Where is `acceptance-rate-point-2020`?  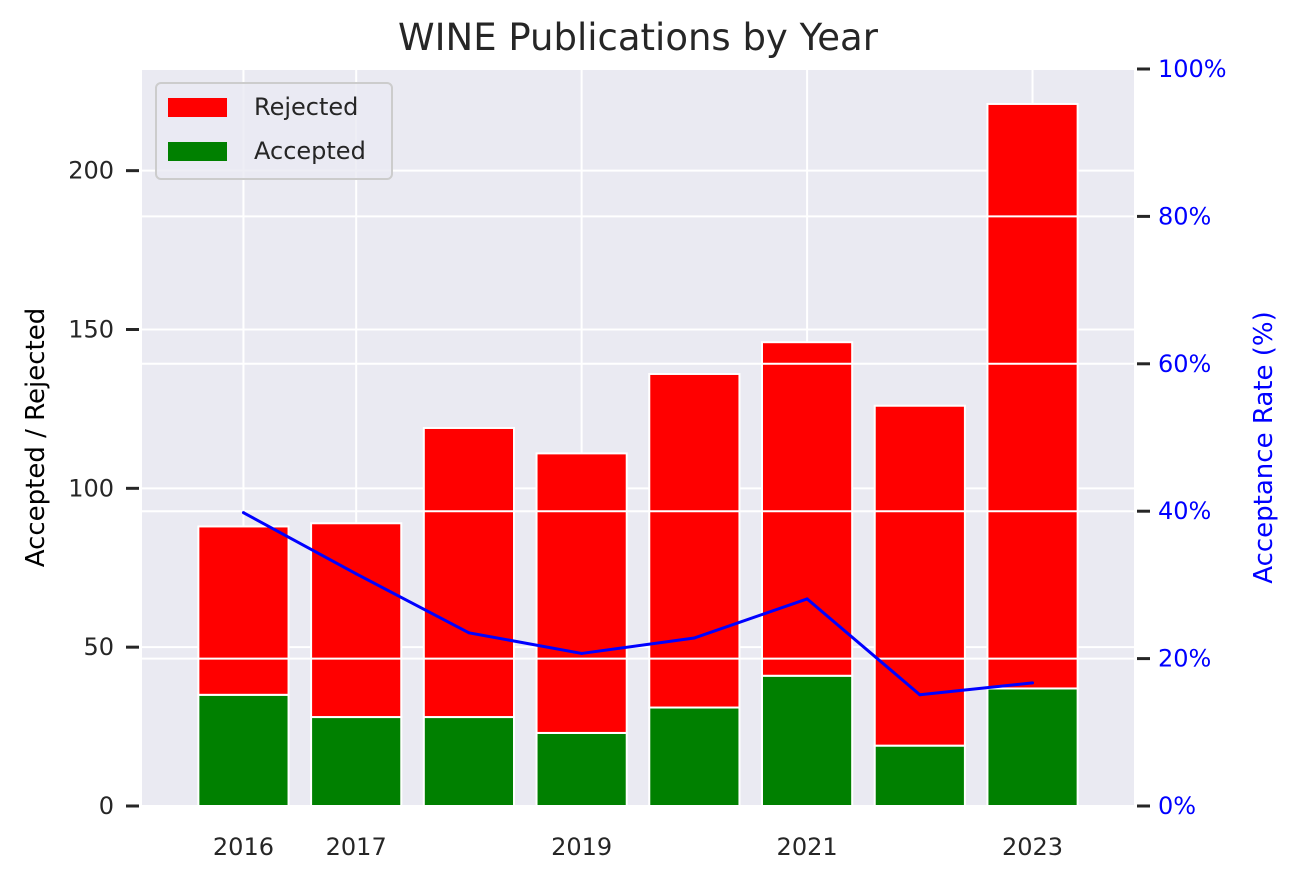 acceptance-rate-point-2020 is located at coordinates (694, 638).